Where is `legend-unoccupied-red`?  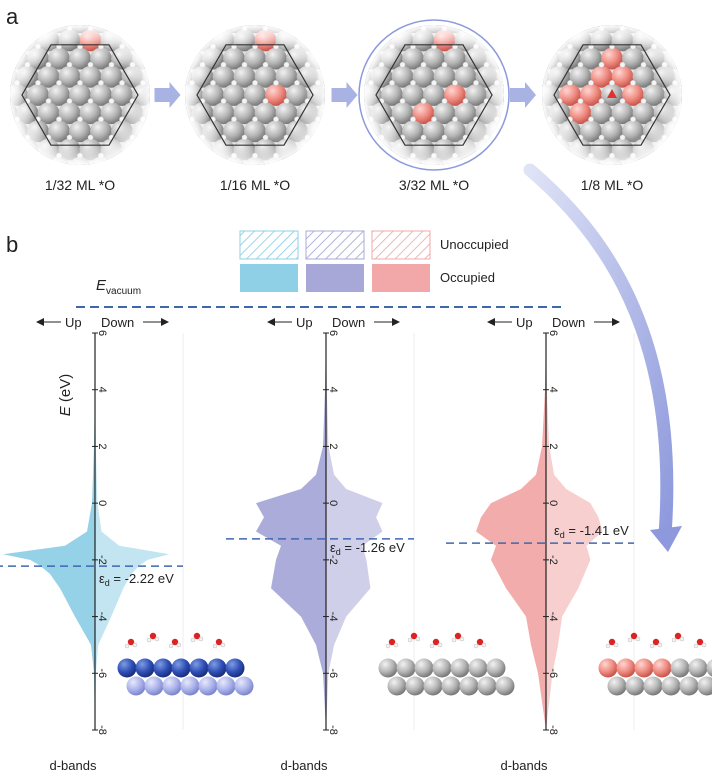
legend-unoccupied-red is located at coordinates (401, 245).